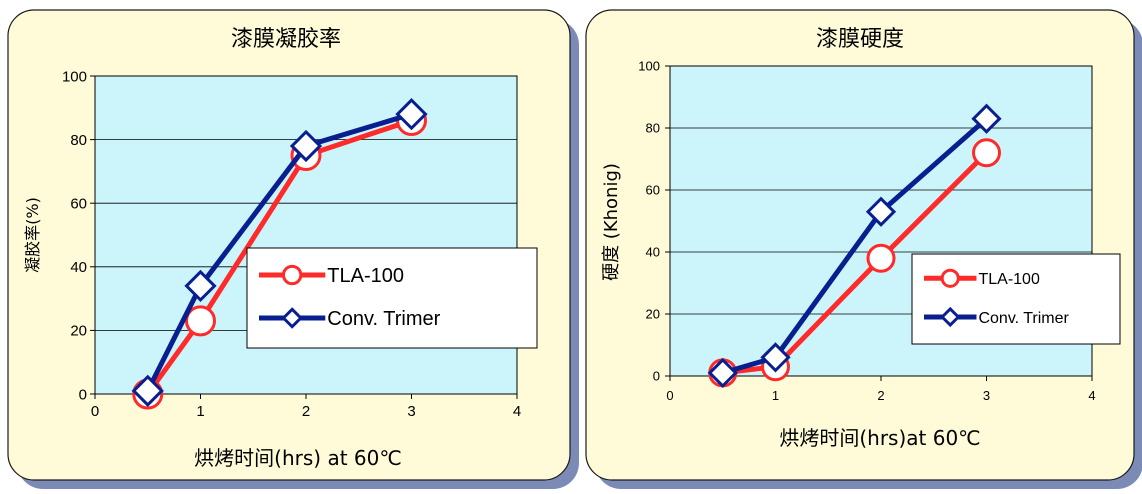  I want to click on chart-title: 漆膜硬度, so click(860, 39).